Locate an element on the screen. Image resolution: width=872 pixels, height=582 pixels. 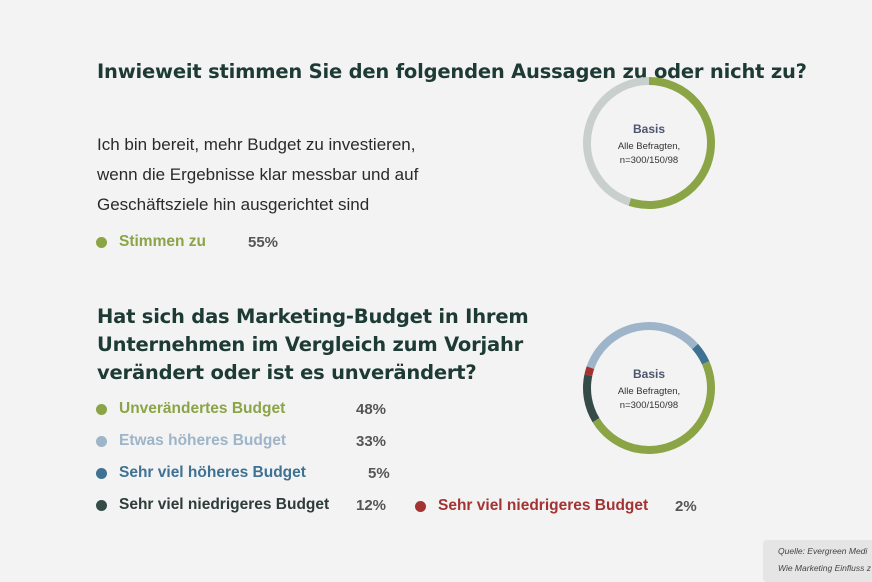
legend-label: Stimmen zu is located at coordinates (162, 241).